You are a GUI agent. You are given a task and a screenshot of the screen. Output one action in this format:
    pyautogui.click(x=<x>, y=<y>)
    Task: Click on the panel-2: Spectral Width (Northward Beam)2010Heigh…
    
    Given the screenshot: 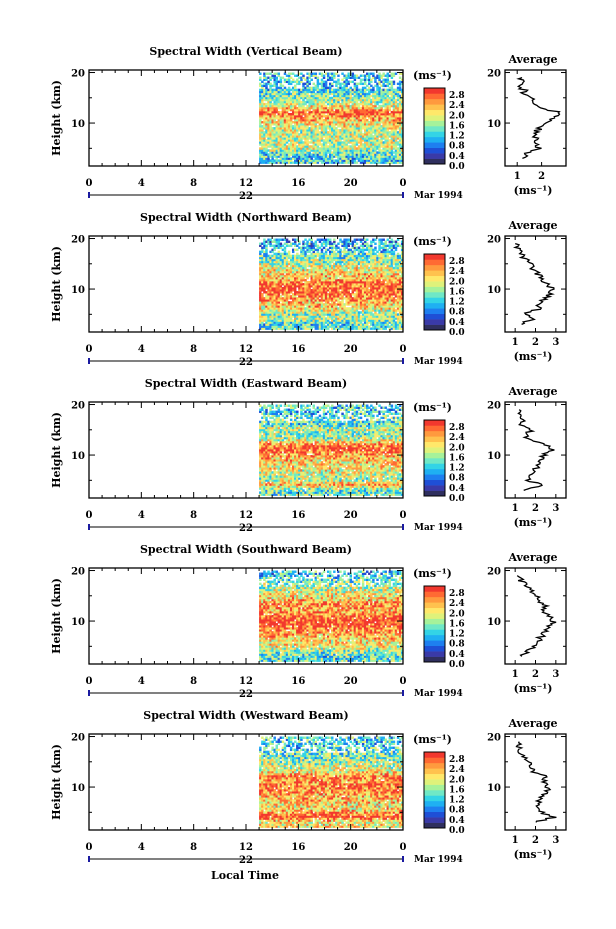 What is the action you would take?
    pyautogui.click(x=308, y=289)
    